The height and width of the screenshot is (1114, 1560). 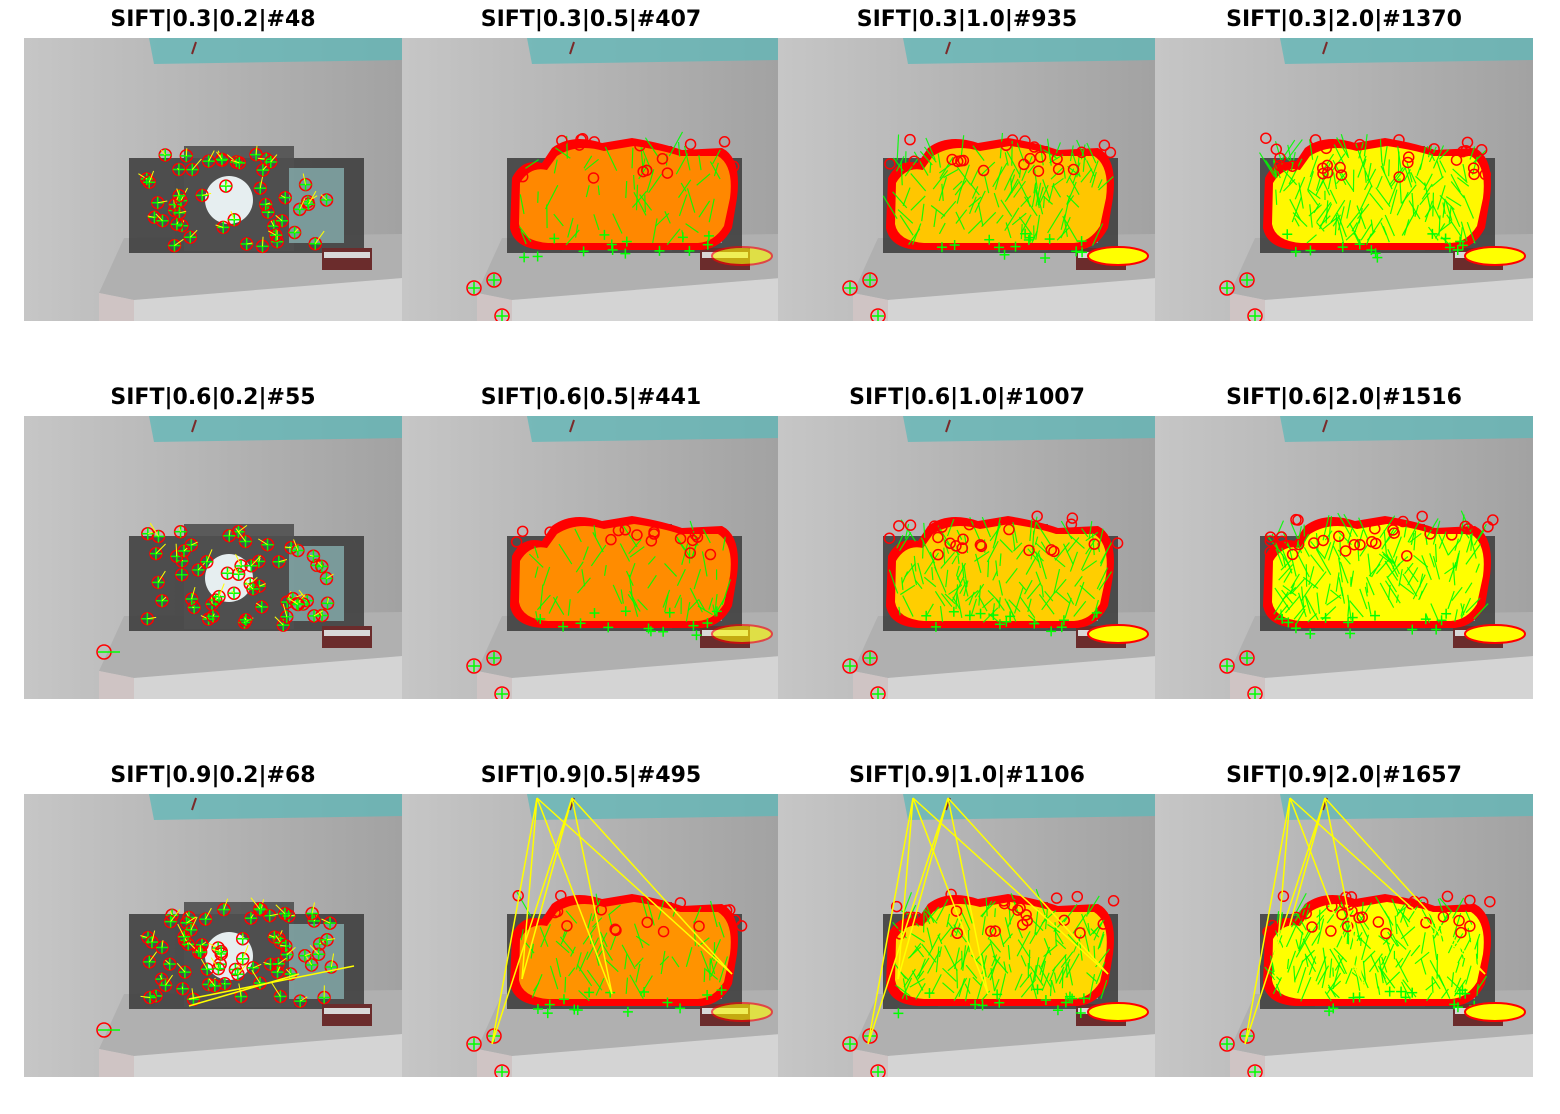 I want to click on panel-title: SIFT|0.3|0.2|#48, so click(x=213, y=19).